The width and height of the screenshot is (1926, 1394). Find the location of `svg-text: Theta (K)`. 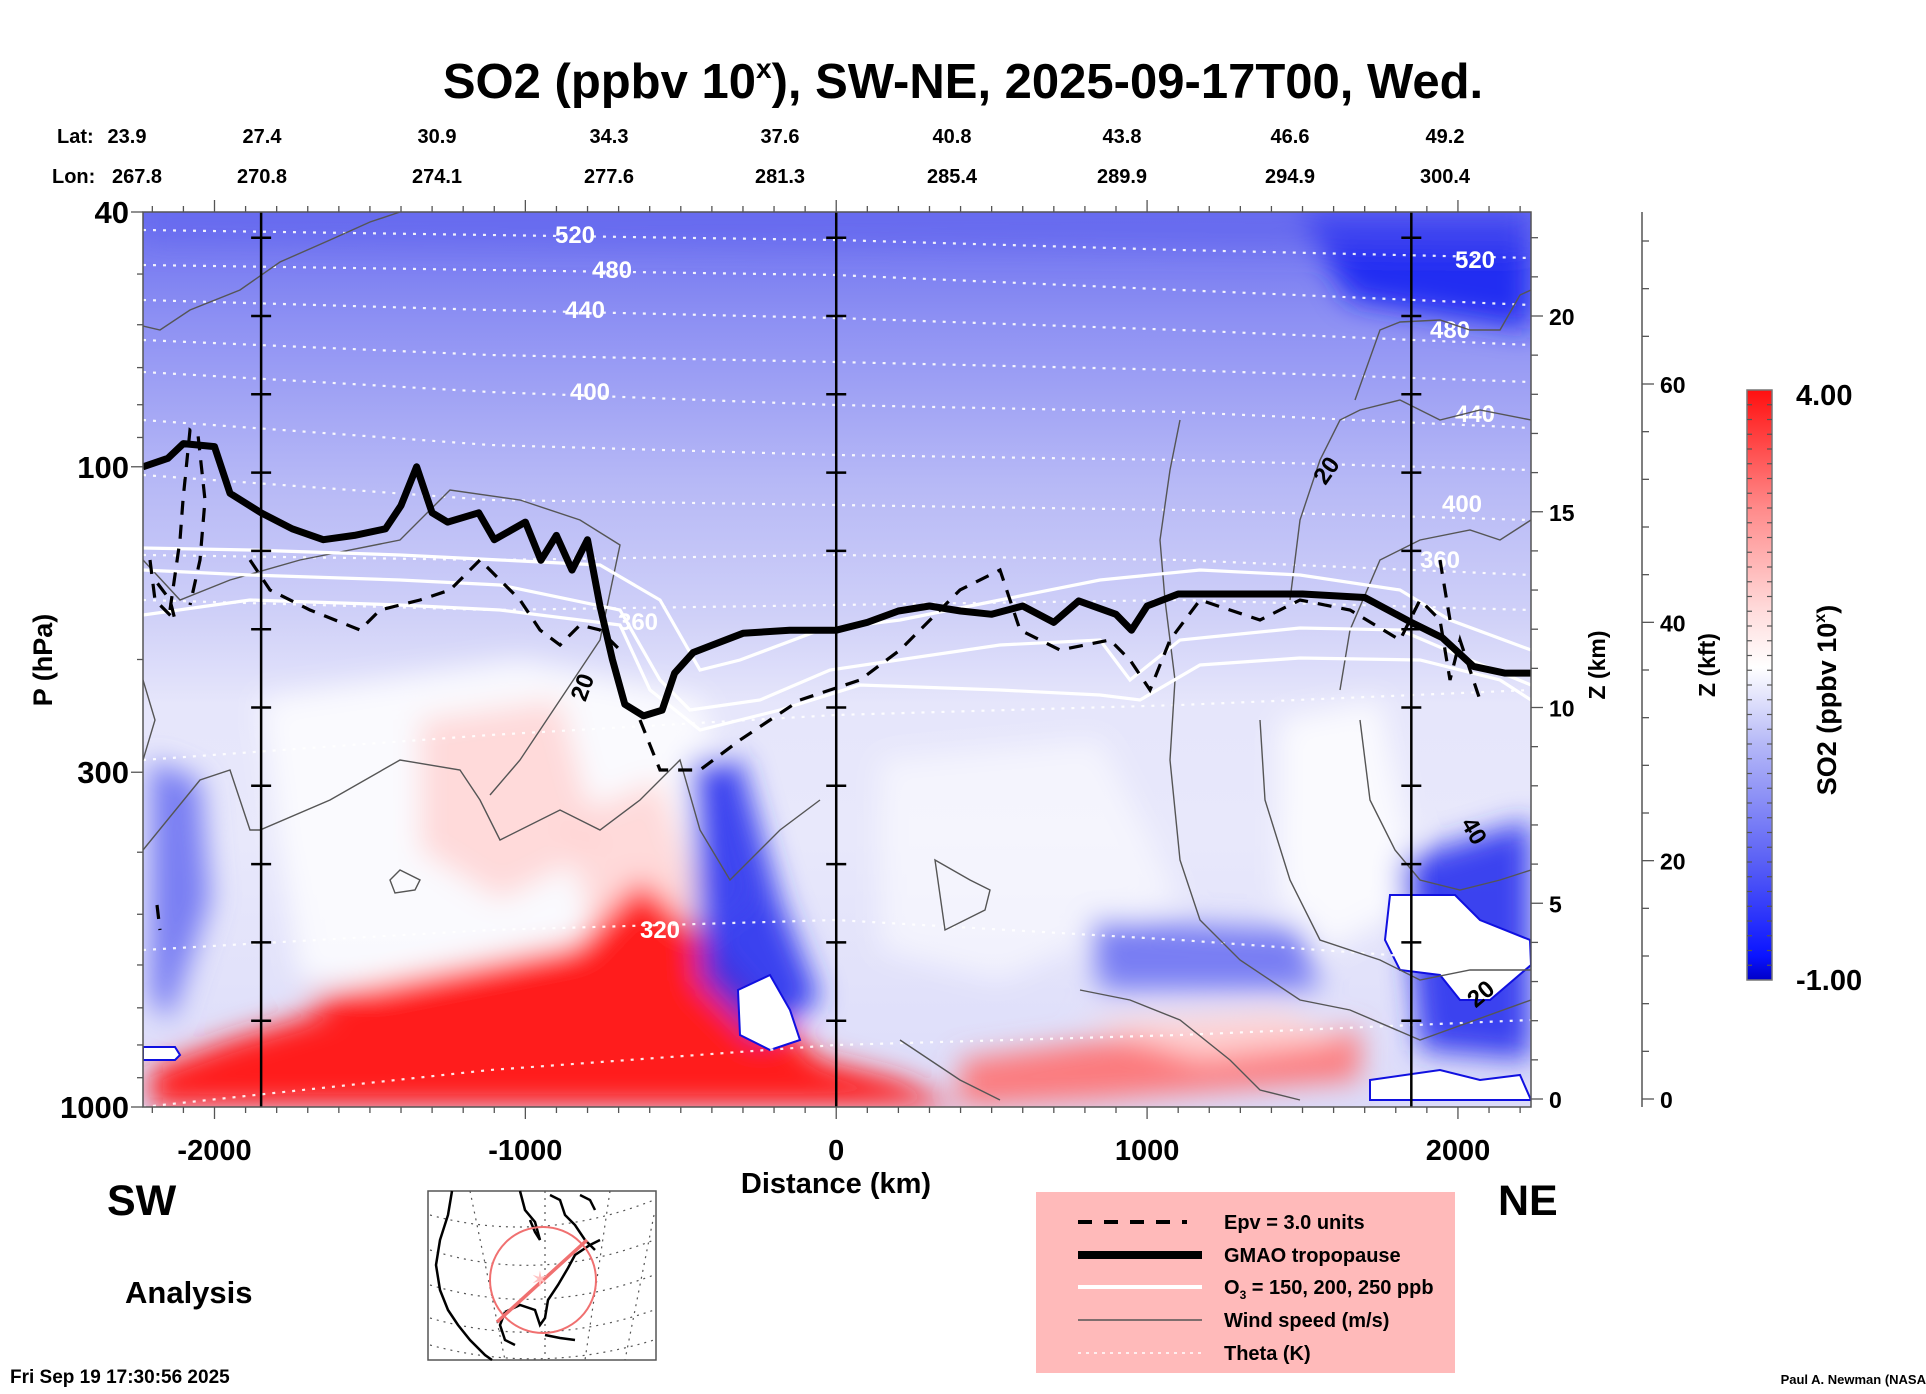

svg-text: Theta (K) is located at coordinates (1267, 1354).